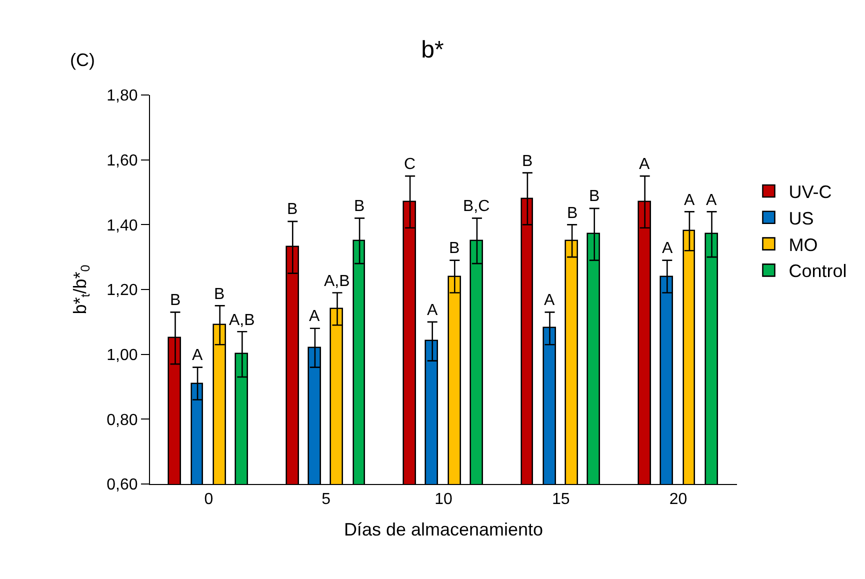 This screenshot has width=865, height=579. I want to click on text: (C), so click(82, 60).